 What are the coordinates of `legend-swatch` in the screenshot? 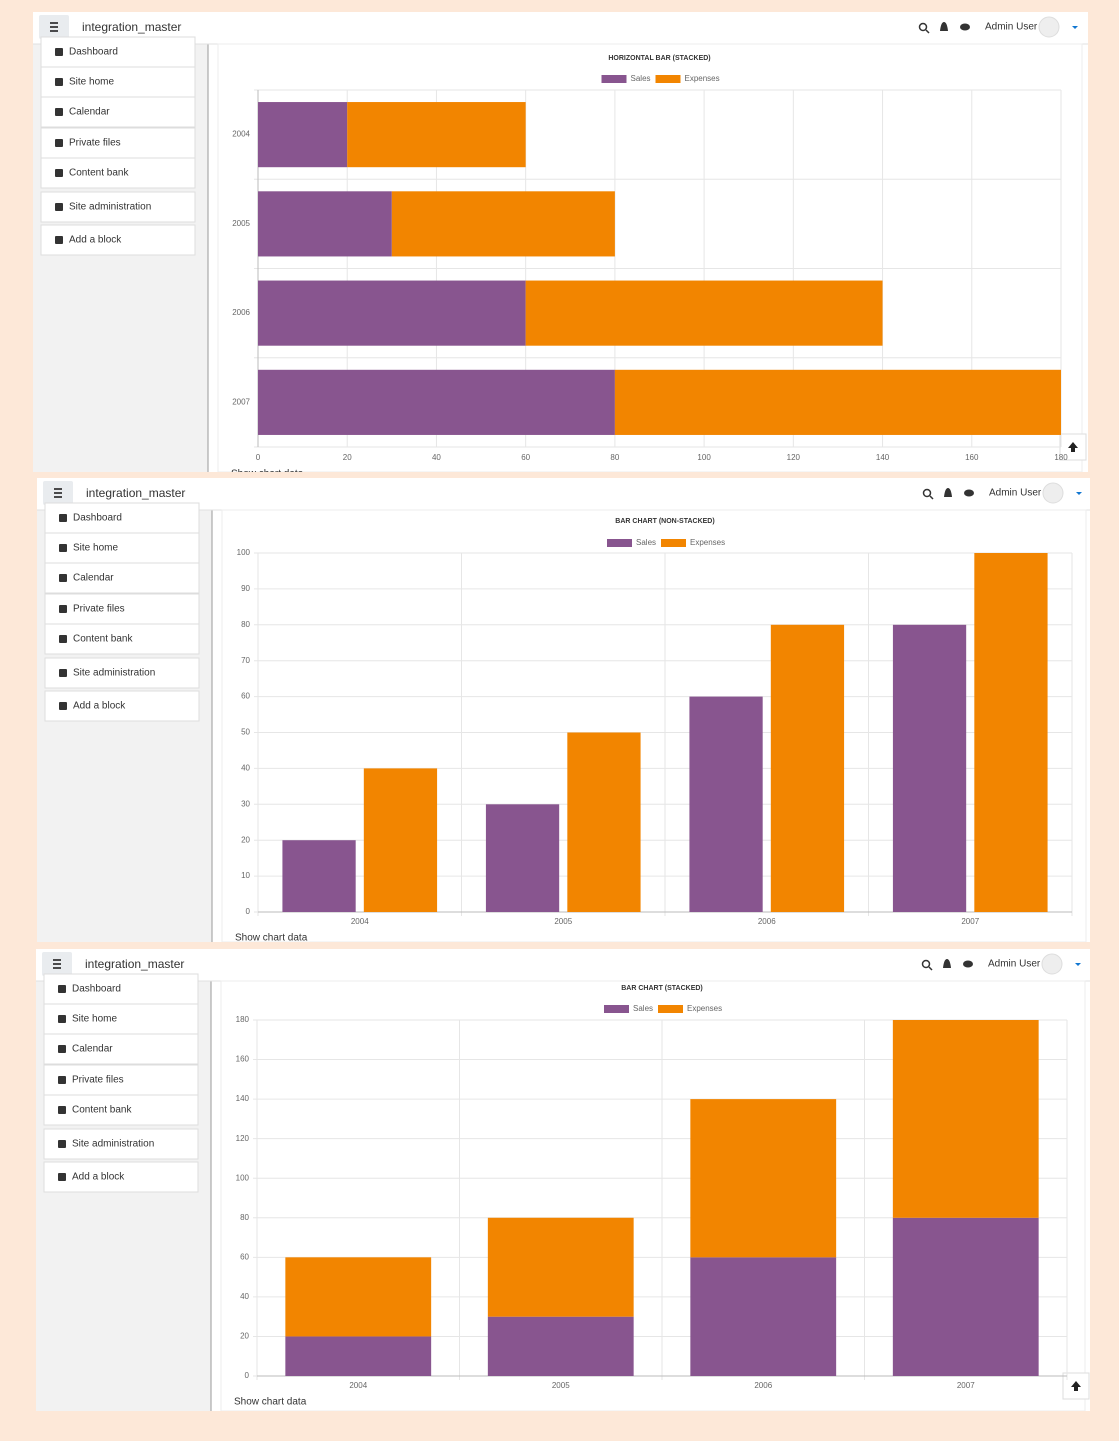 It's located at (614, 79).